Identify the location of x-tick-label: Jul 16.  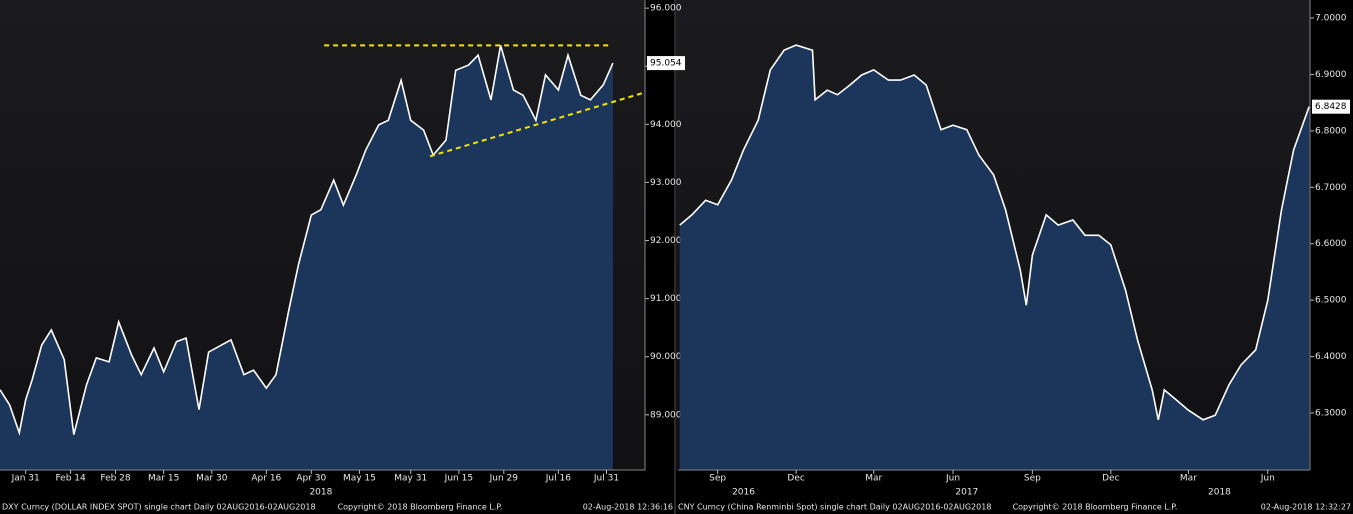
(558, 479).